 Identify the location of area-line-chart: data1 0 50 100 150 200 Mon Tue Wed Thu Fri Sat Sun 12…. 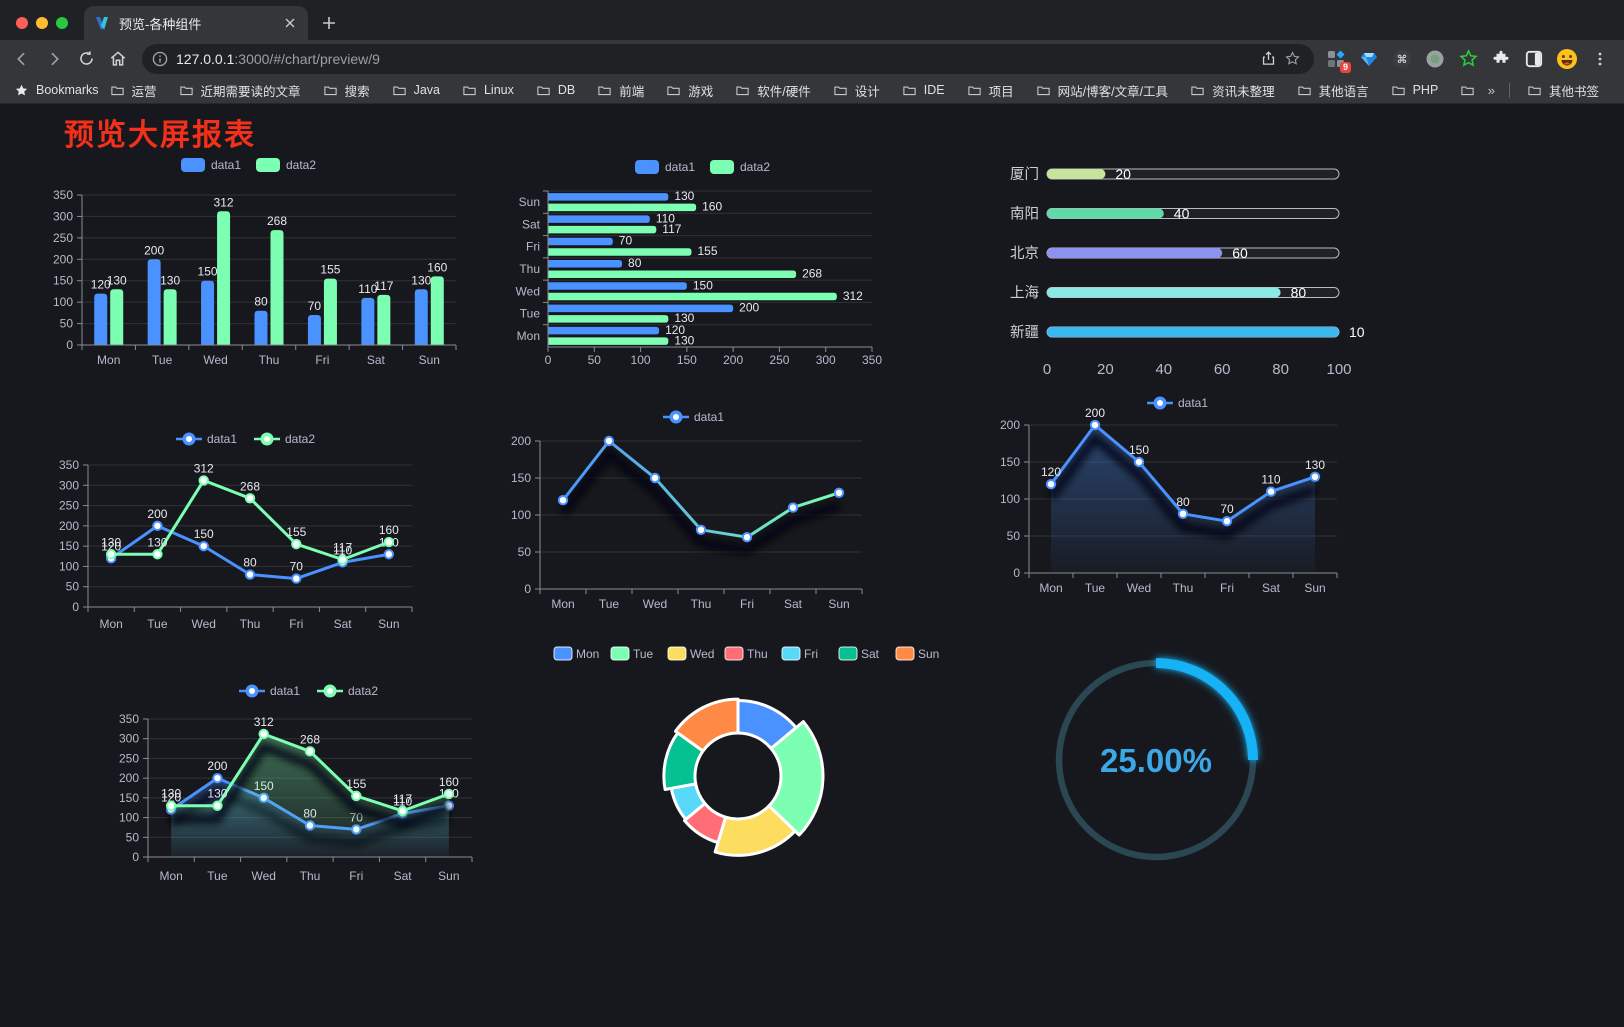
(1172, 493).